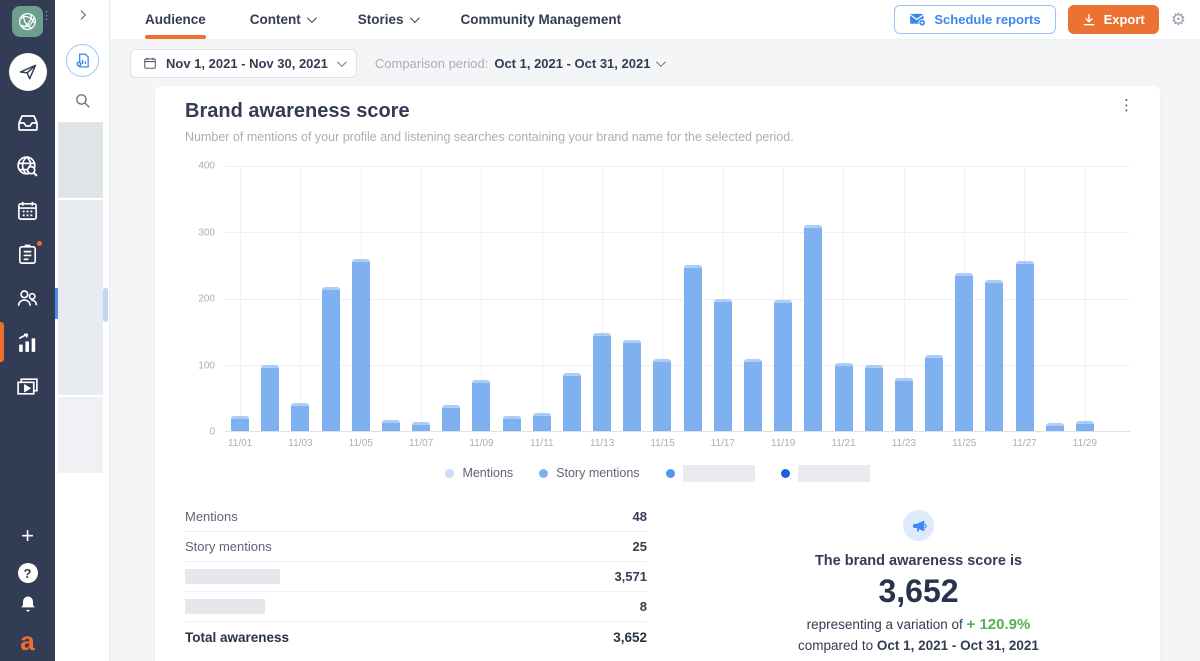 This screenshot has width=1200, height=661. Describe the element at coordinates (639, 546) in the screenshot. I see `row-value: 25` at that location.